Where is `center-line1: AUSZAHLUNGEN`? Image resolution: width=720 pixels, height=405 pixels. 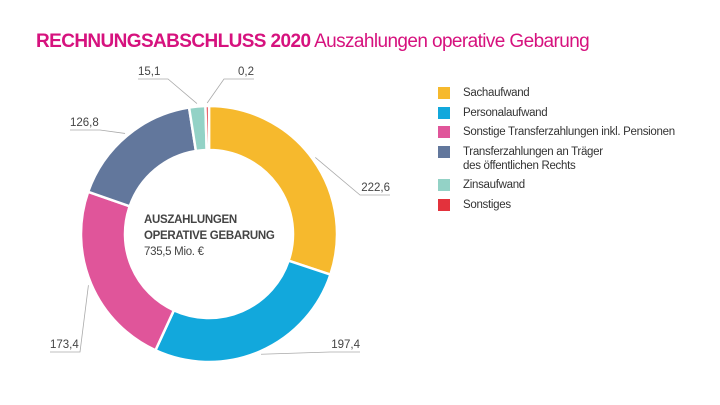
center-line1: AUSZAHLUNGEN is located at coordinates (190, 220).